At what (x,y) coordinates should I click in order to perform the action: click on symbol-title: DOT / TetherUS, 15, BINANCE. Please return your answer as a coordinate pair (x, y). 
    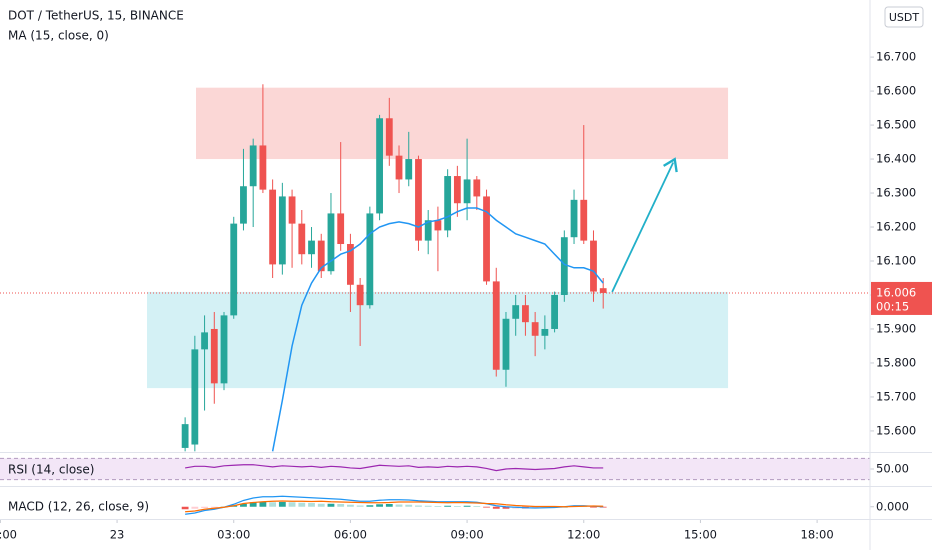
    Looking at the image, I should click on (96, 16).